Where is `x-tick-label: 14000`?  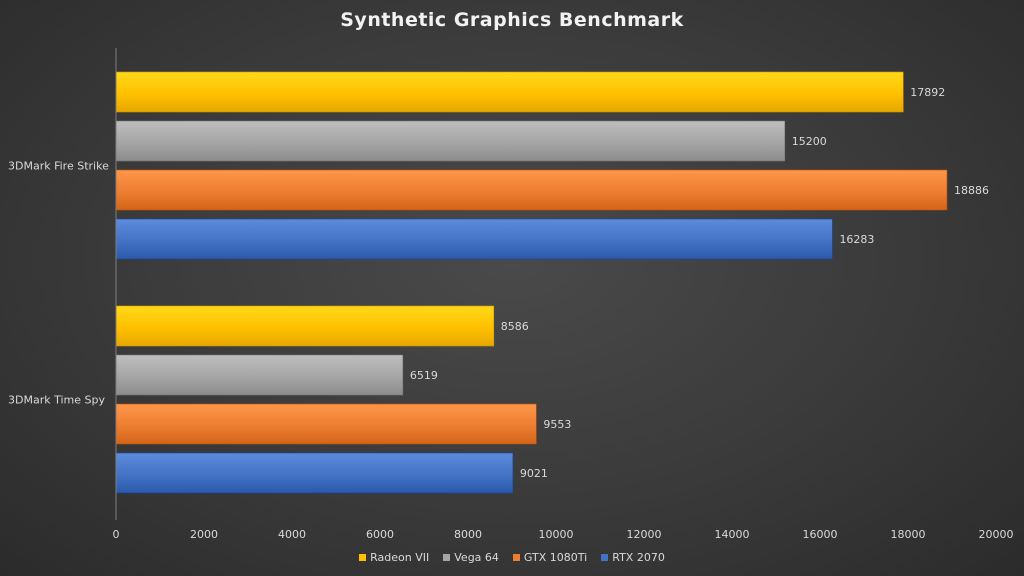
x-tick-label: 14000 is located at coordinates (732, 534).